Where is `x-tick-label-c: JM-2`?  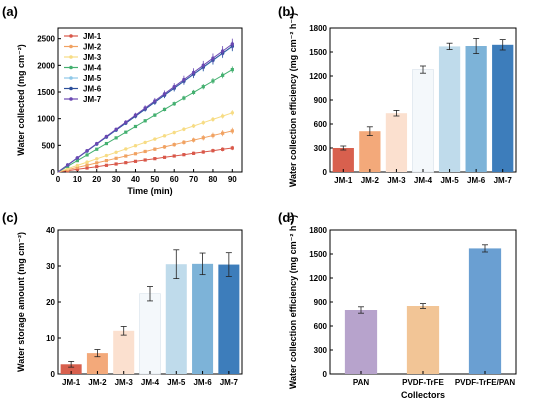
x-tick-label-c: JM-2 is located at coordinates (97, 382).